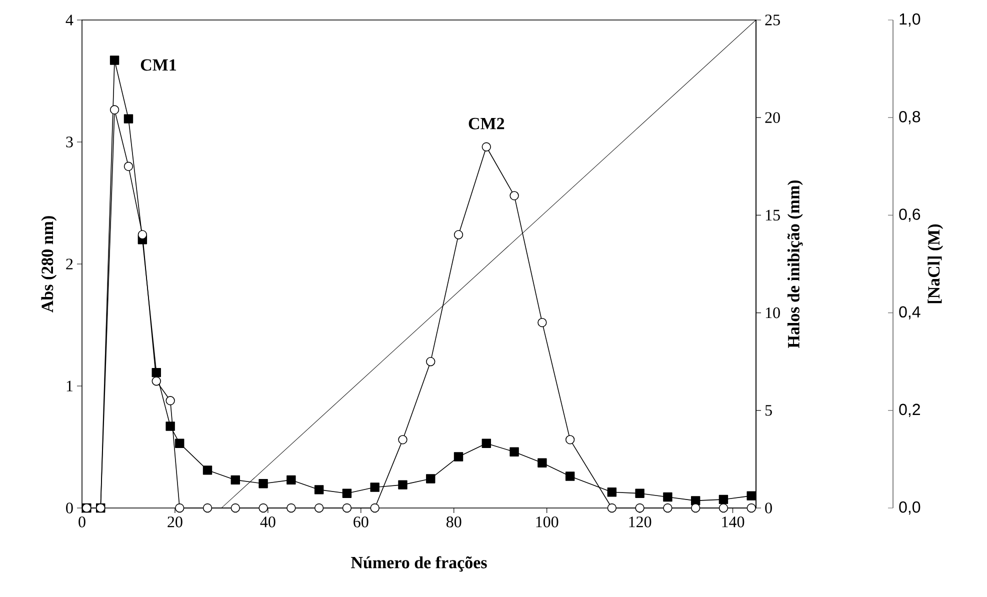 Image resolution: width=987 pixels, height=597 pixels. I want to click on x-tick-label: 80, so click(454, 522).